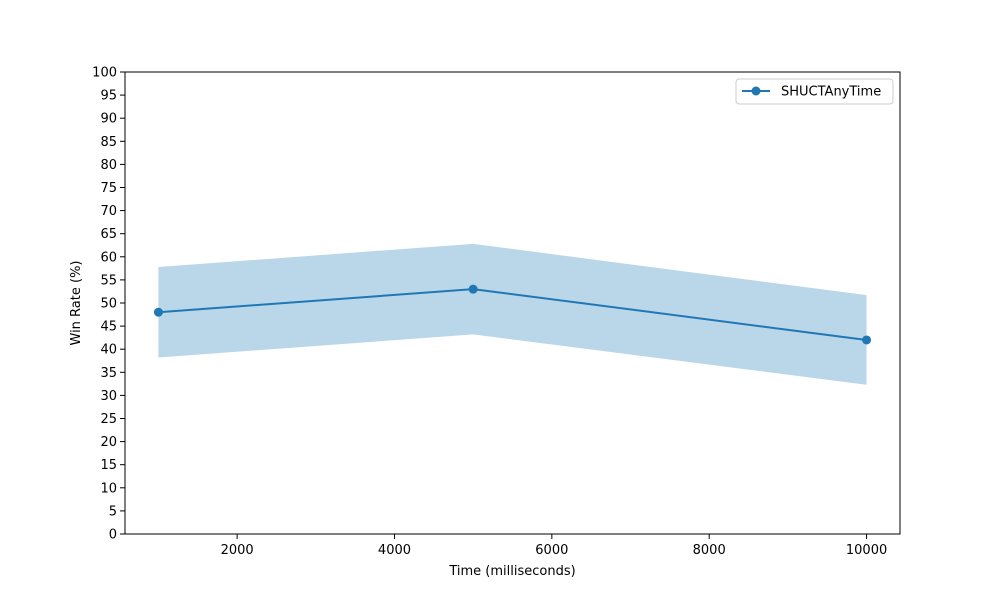 The height and width of the screenshot is (600, 1000). Describe the element at coordinates (108, 142) in the screenshot. I see `y-tick-label: 85` at that location.